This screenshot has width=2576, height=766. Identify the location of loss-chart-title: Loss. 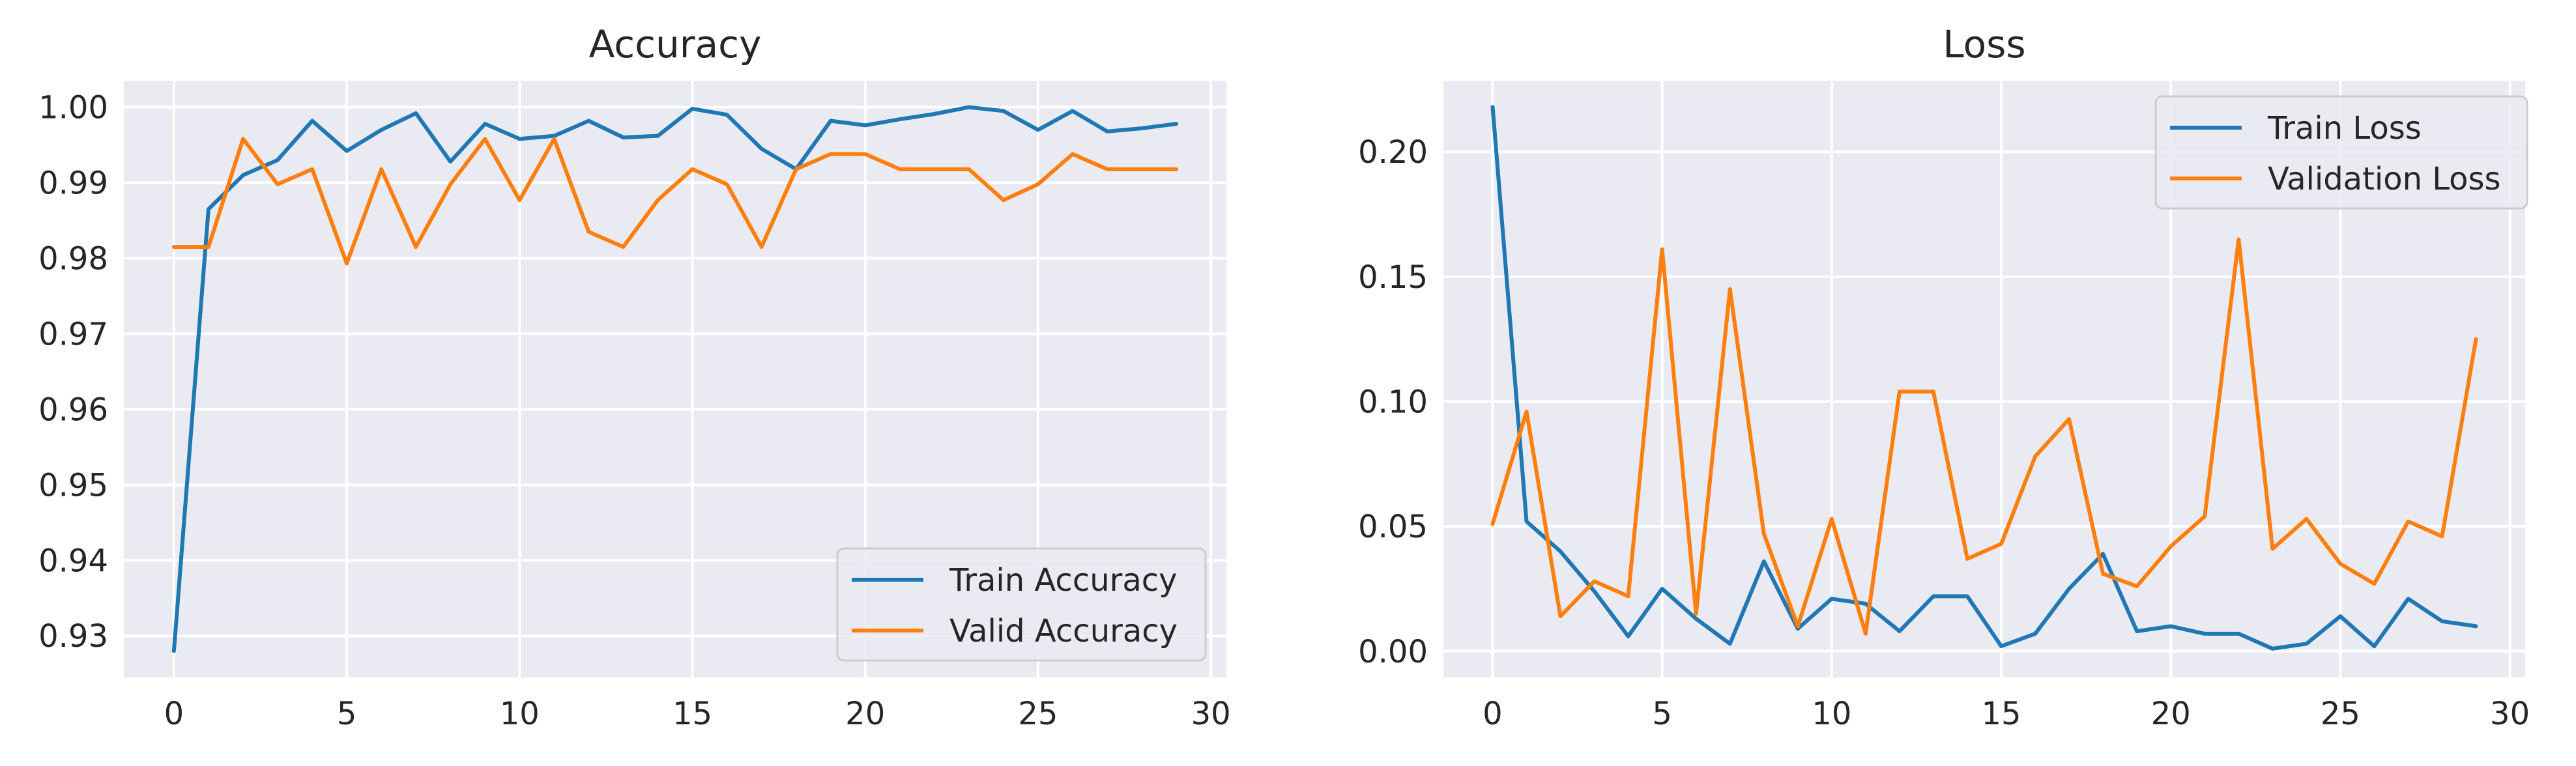
(1984, 44).